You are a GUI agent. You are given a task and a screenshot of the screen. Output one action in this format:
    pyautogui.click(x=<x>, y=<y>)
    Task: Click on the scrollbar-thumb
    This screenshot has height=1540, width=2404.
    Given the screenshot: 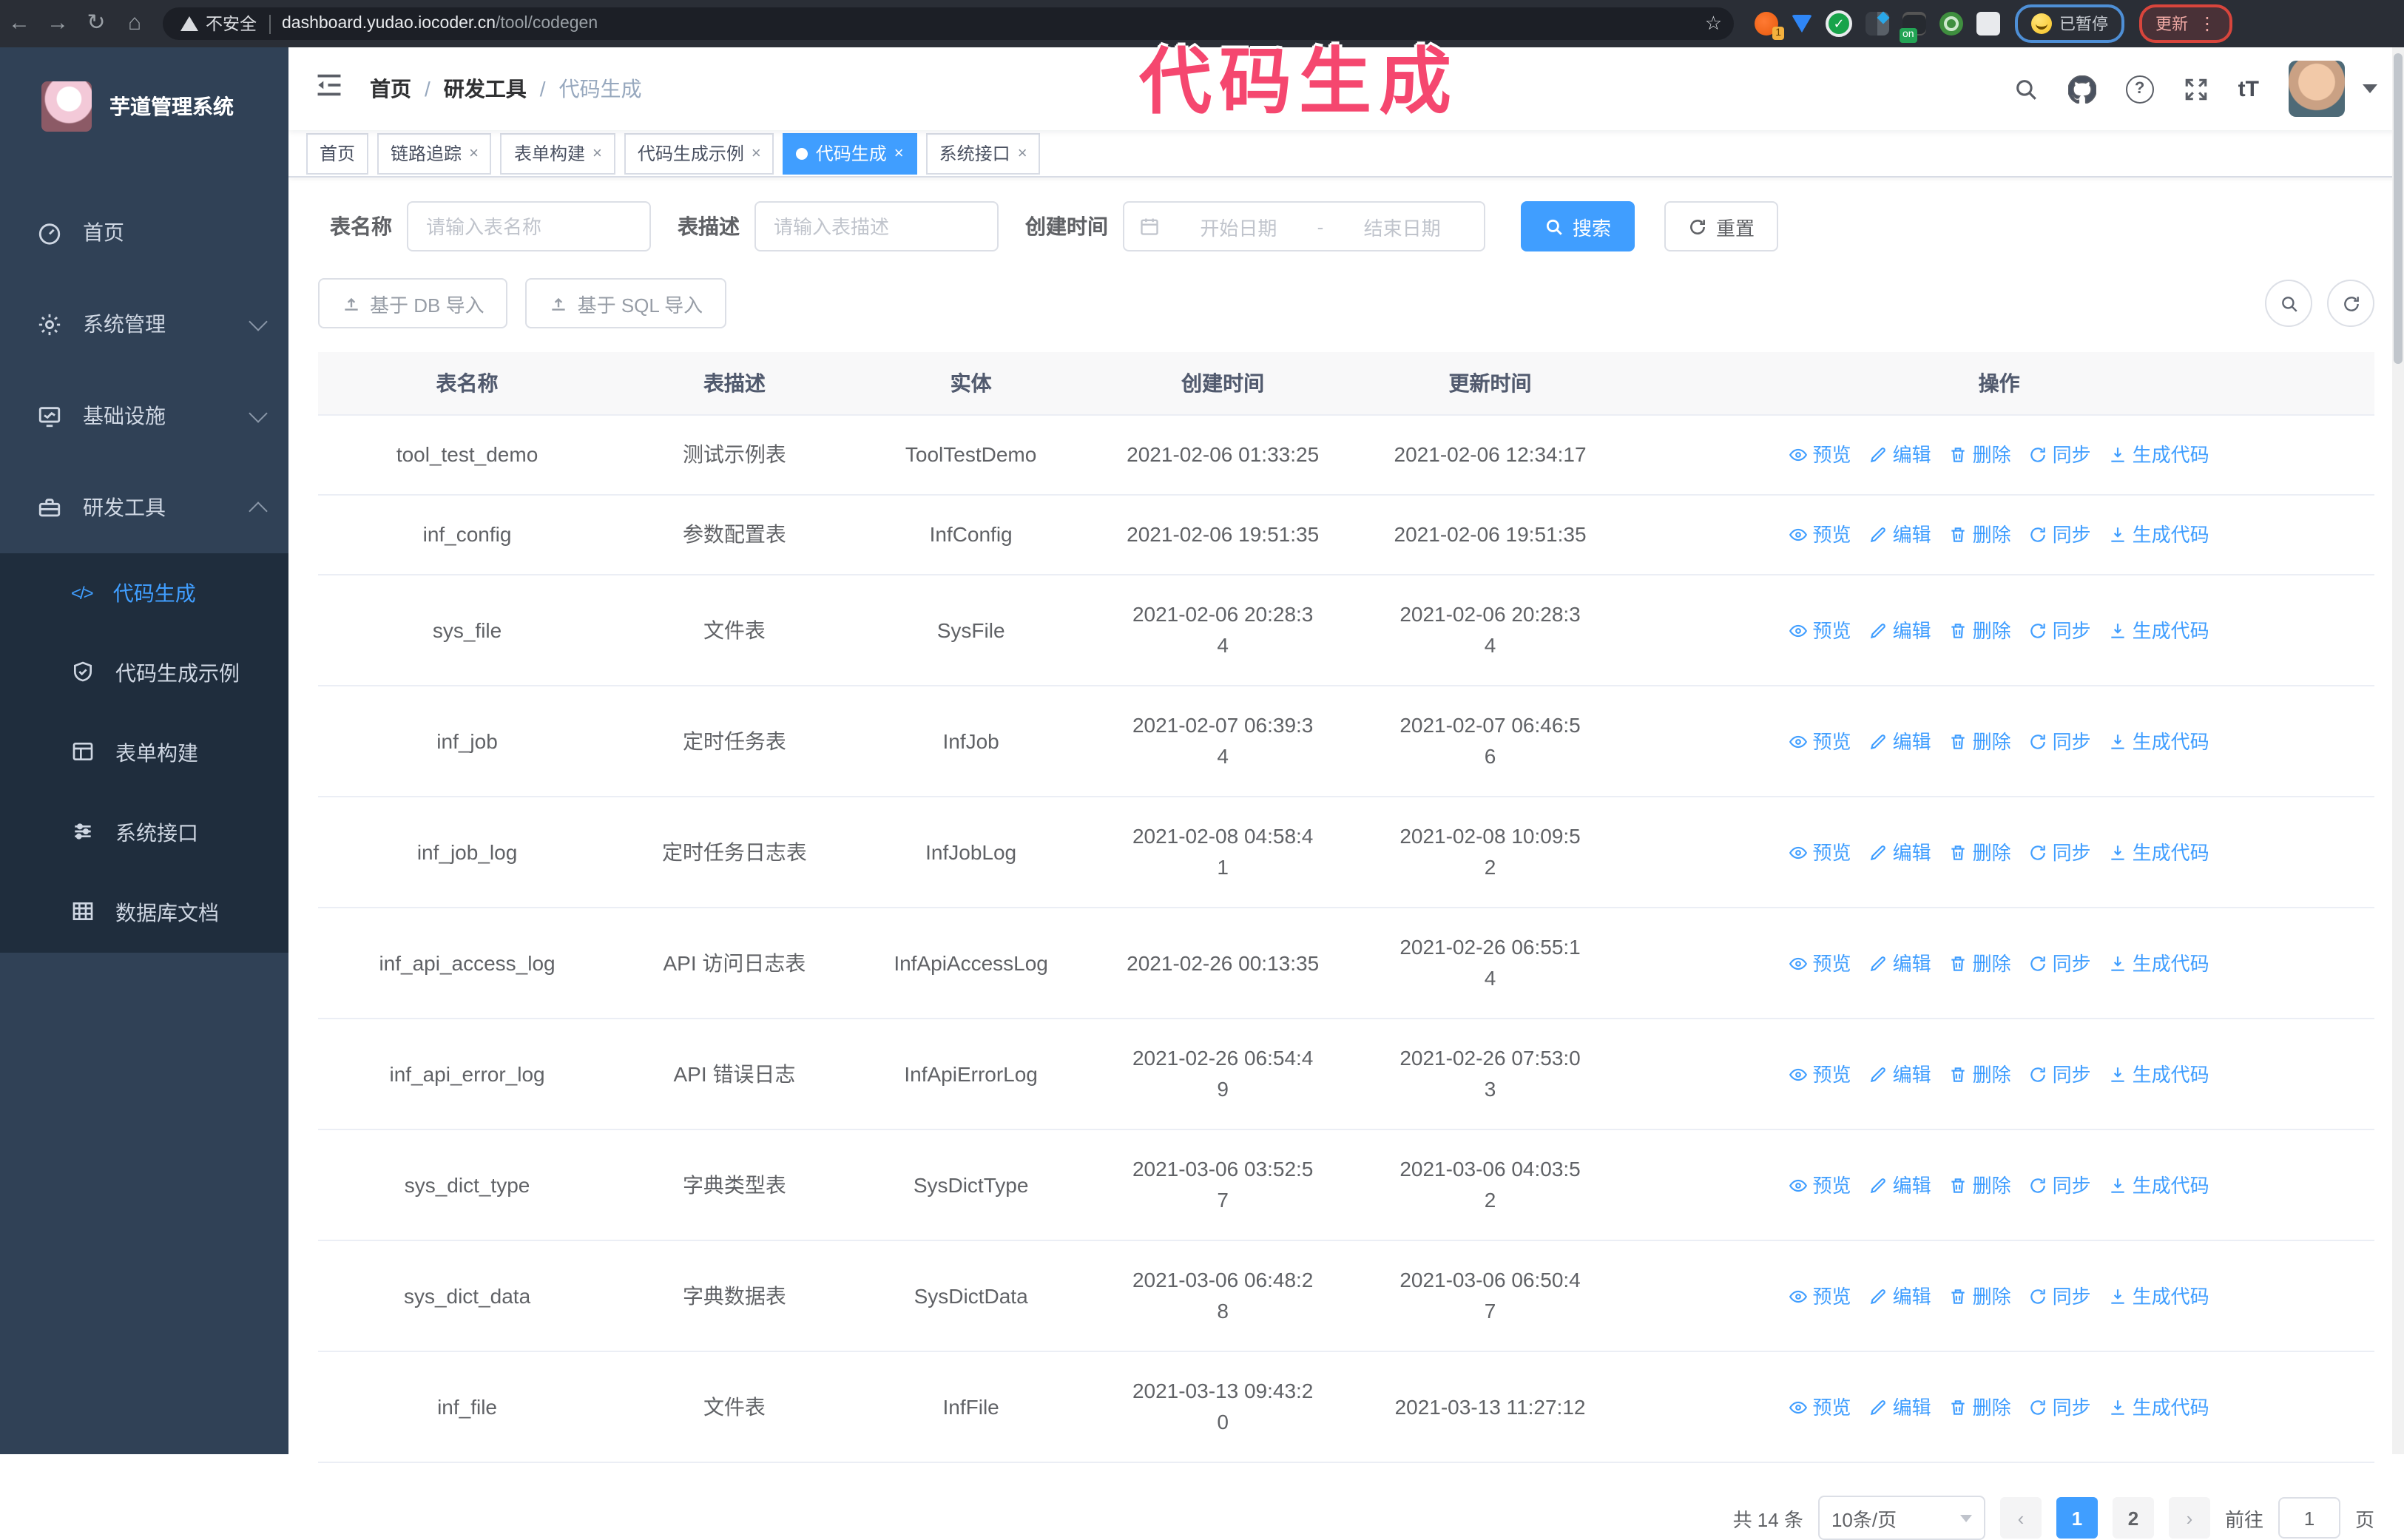 What is the action you would take?
    pyautogui.click(x=2398, y=208)
    